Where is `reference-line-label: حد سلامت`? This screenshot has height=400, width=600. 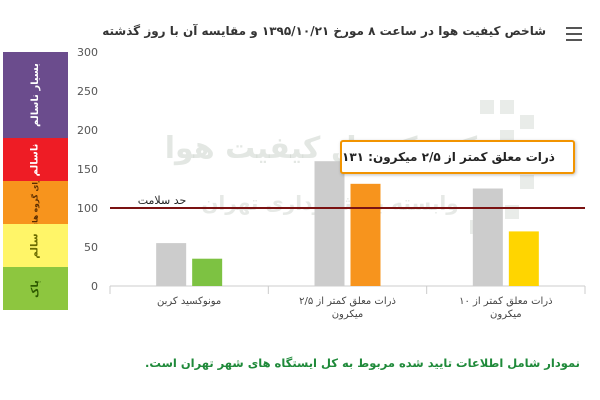
reference-line-label: حد سلامت is located at coordinates (162, 200).